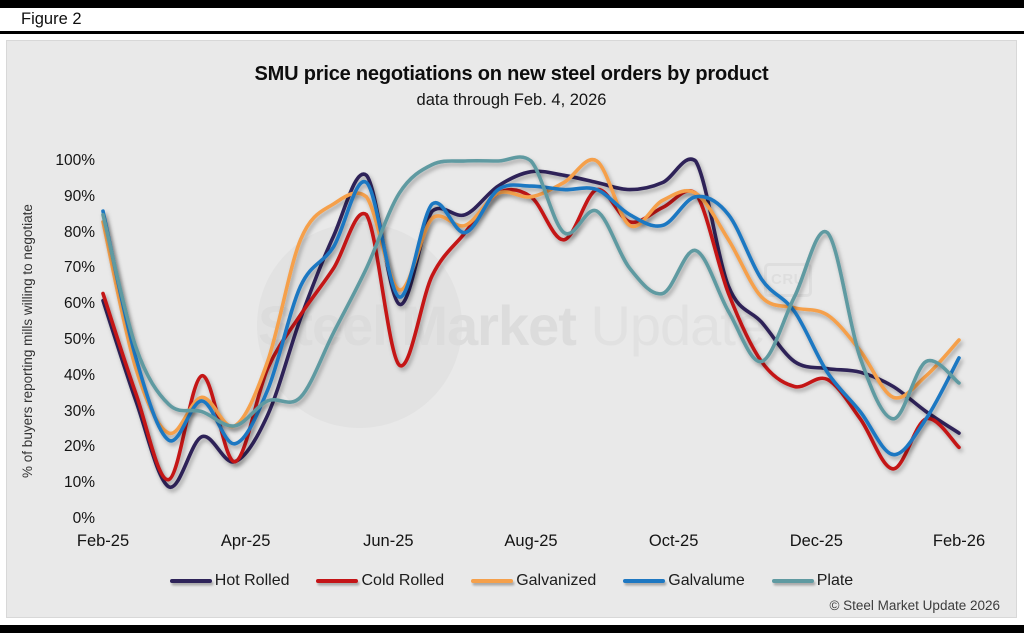 The image size is (1024, 633). I want to click on legend-swatch-plate, so click(792, 581).